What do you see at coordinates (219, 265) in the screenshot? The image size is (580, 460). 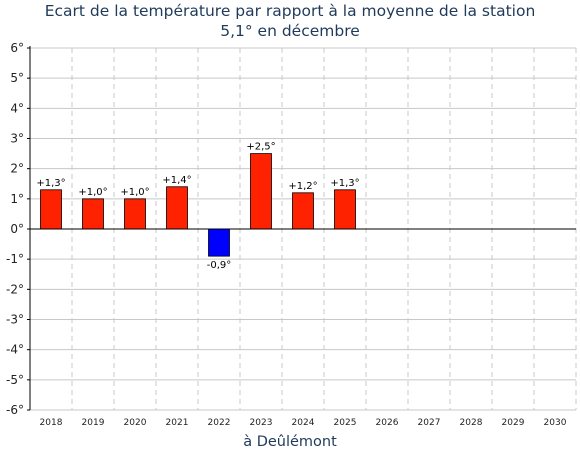 I see `bar-value-label: -0,9°` at bounding box center [219, 265].